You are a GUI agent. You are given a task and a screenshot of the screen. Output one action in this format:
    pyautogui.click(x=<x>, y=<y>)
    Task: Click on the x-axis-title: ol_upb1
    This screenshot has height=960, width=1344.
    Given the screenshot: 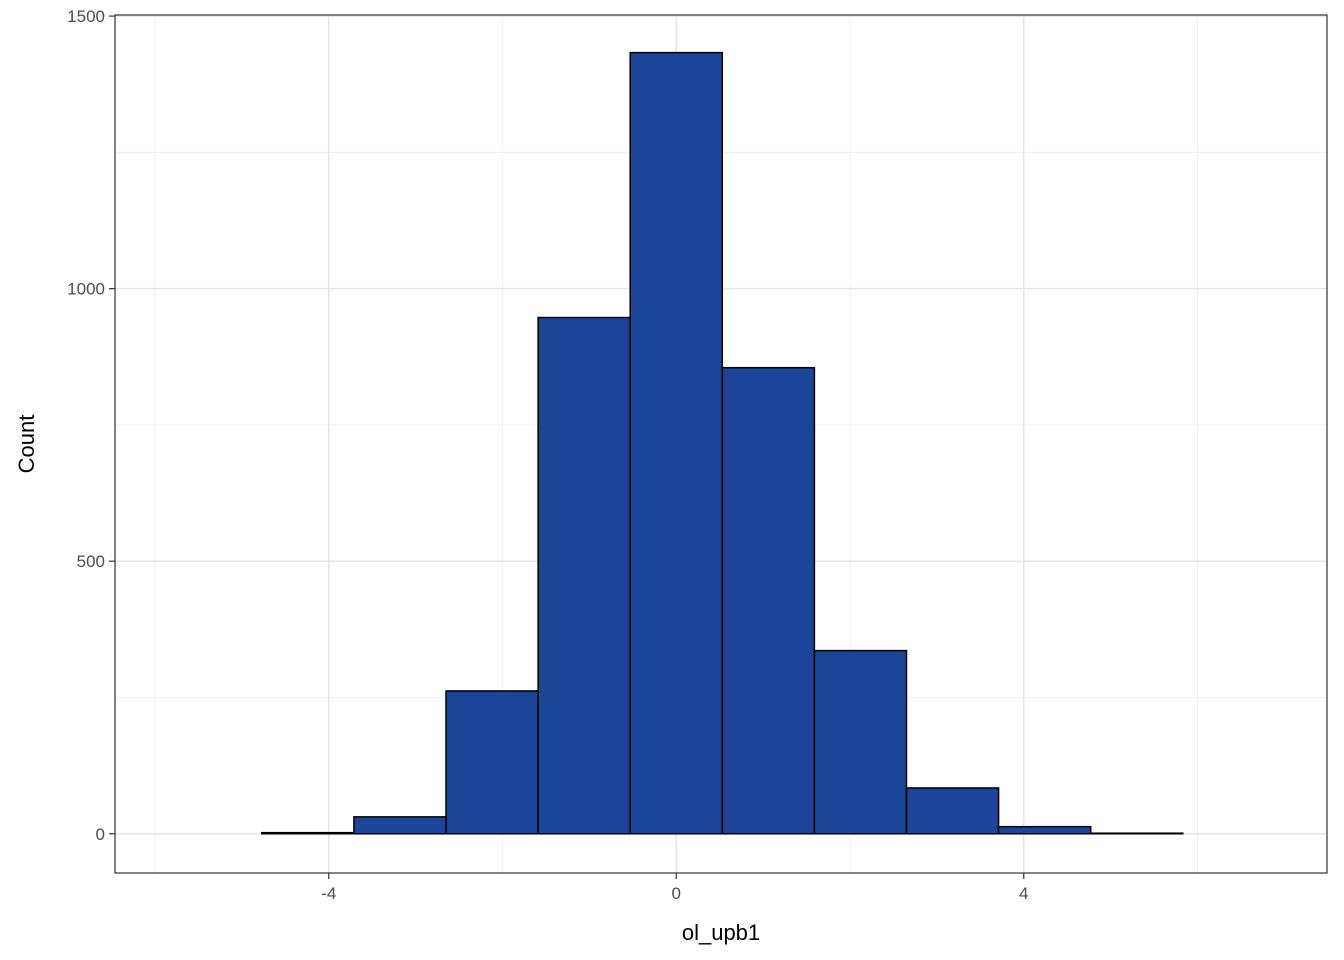 What is the action you would take?
    pyautogui.click(x=721, y=932)
    